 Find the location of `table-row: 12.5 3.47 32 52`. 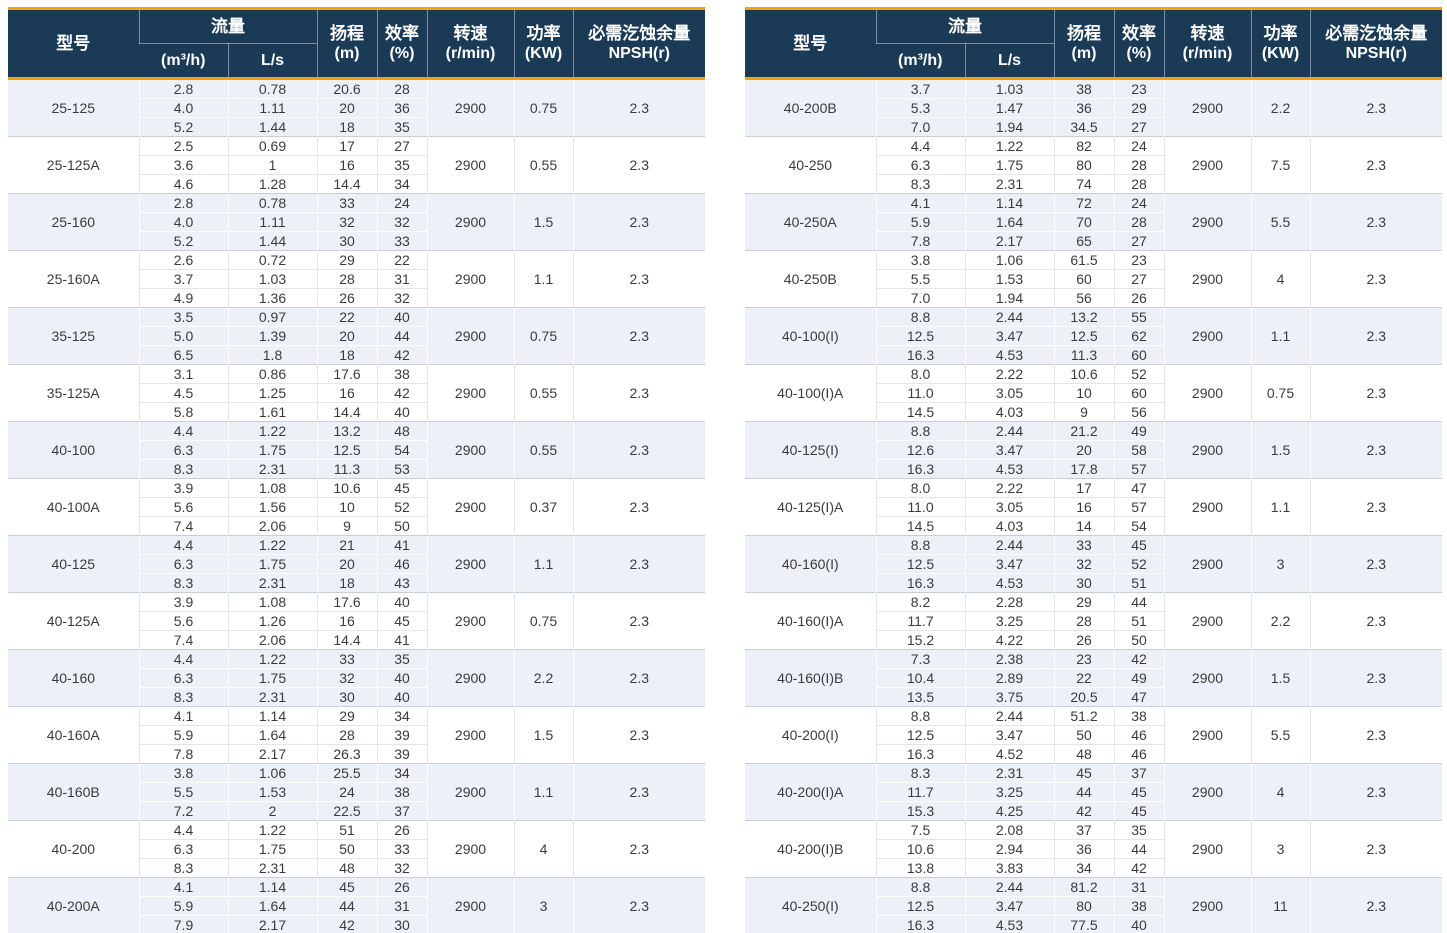

table-row: 12.5 3.47 32 52 is located at coordinates (1093, 564).